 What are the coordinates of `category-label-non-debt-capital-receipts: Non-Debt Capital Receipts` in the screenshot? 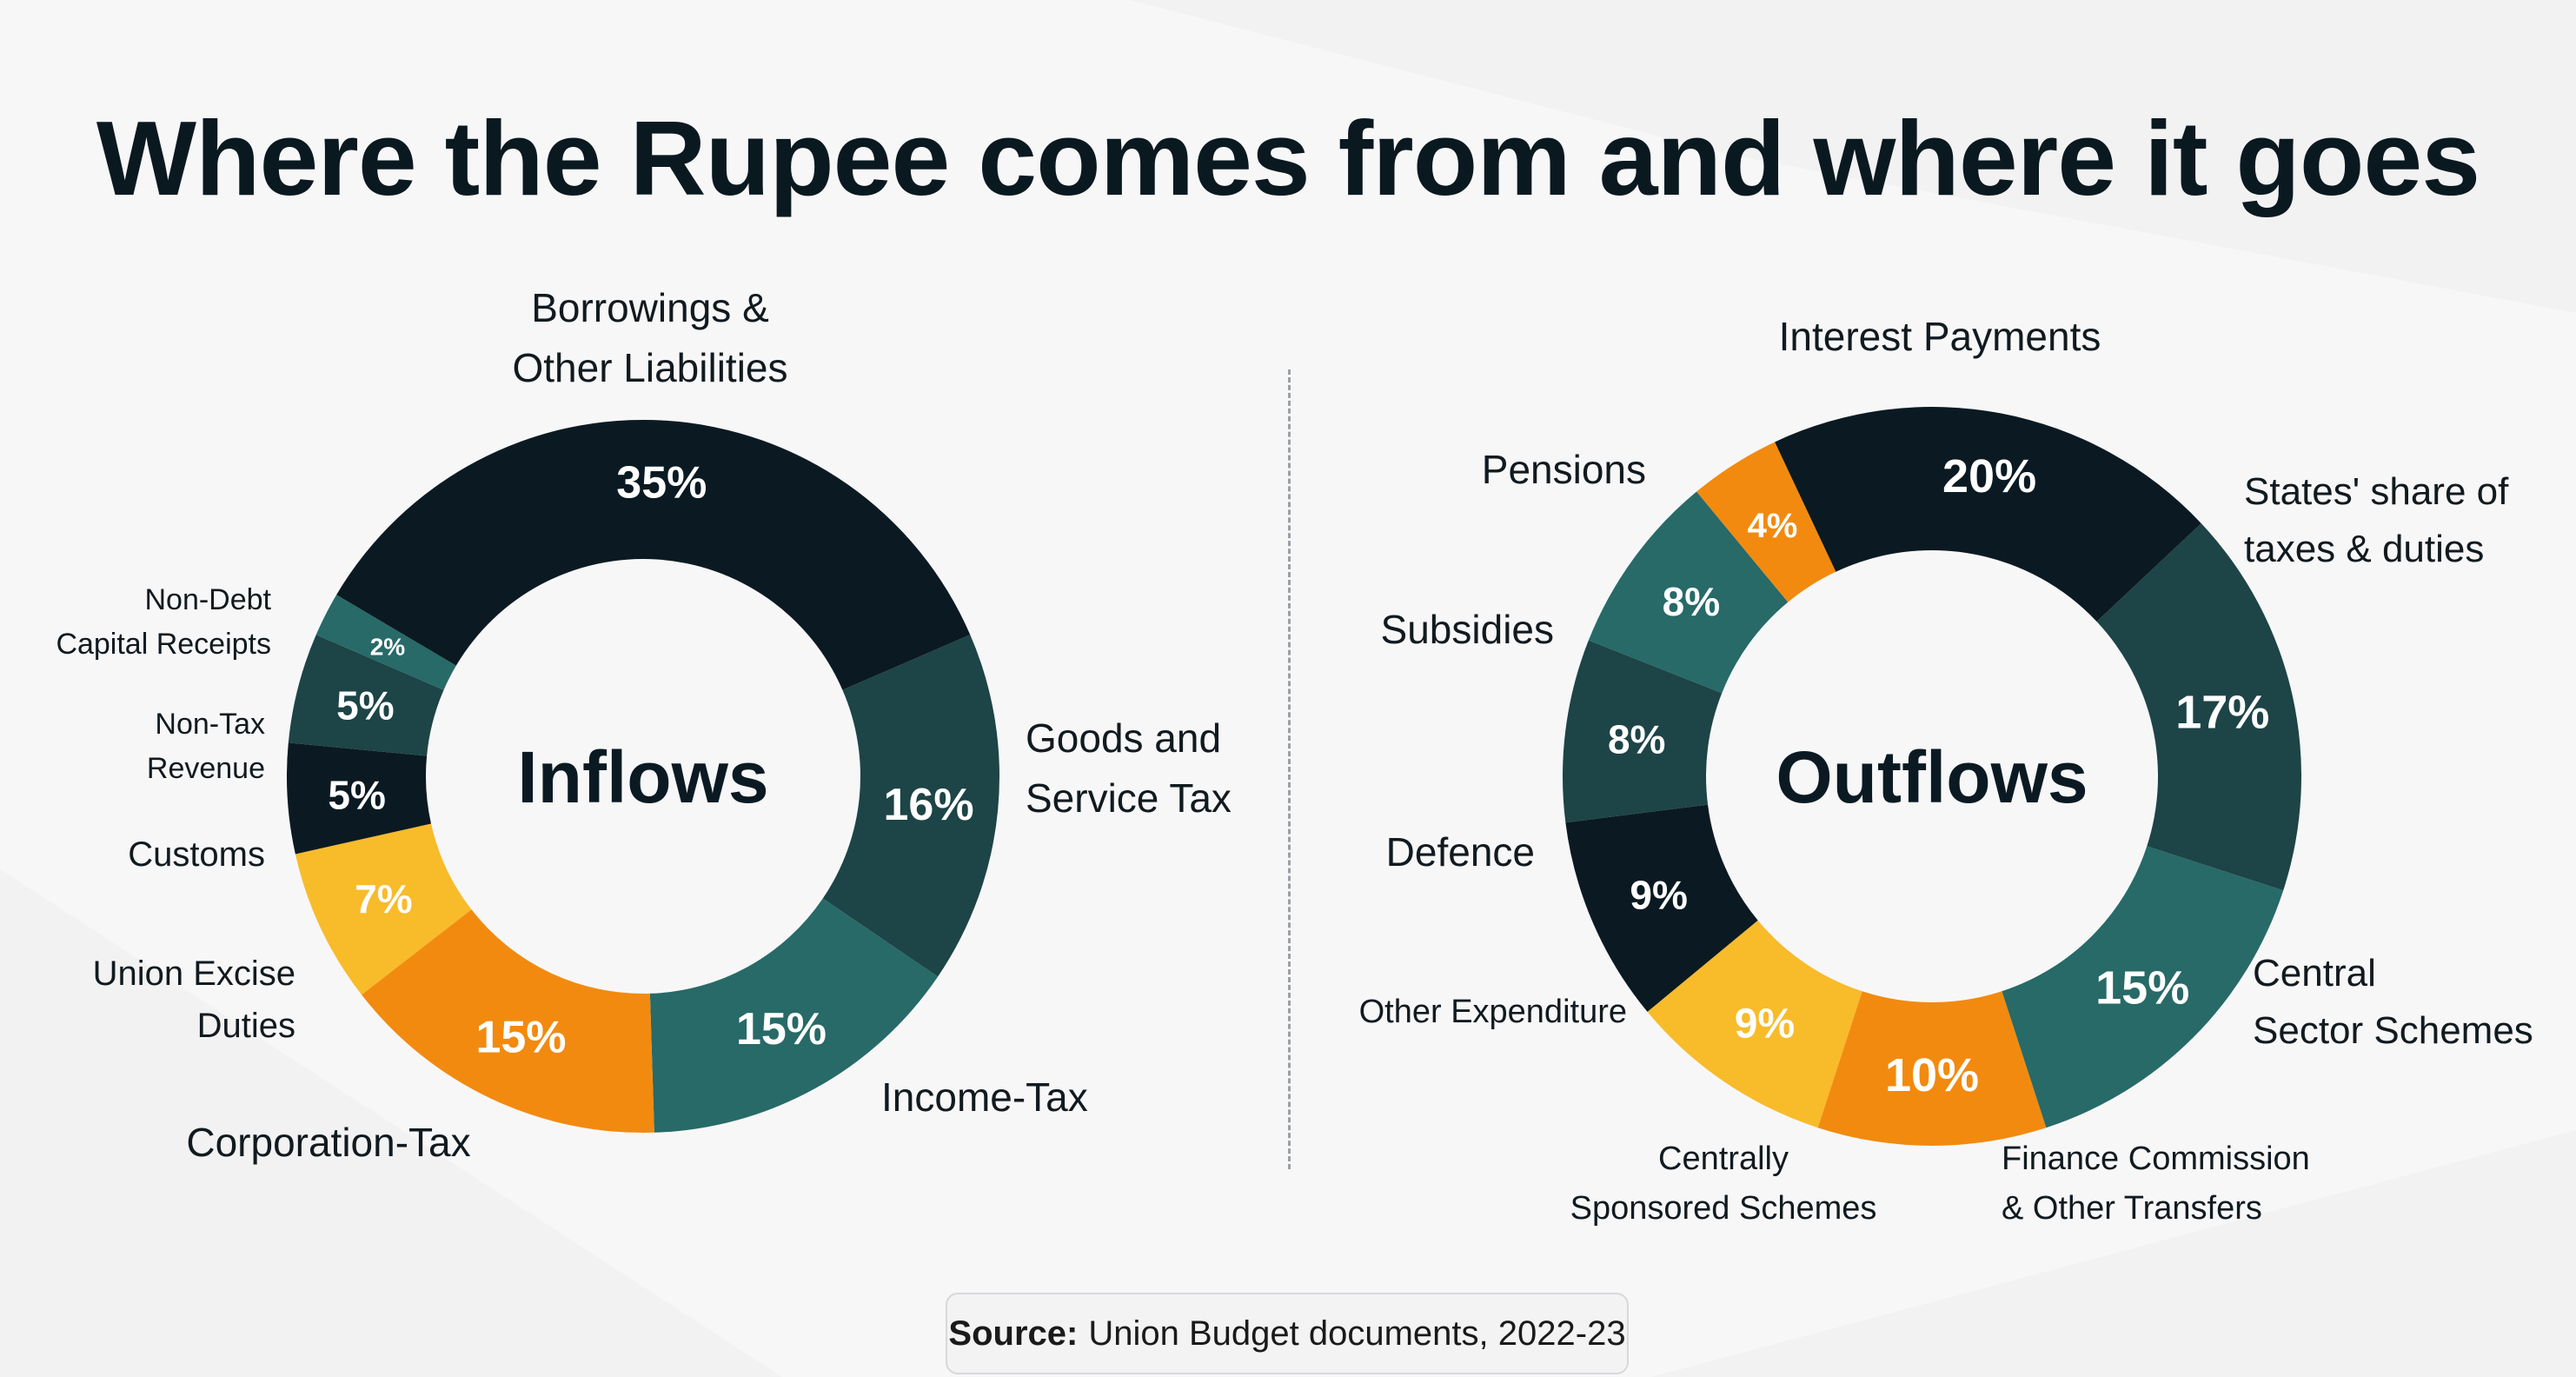 It's located at (163, 622).